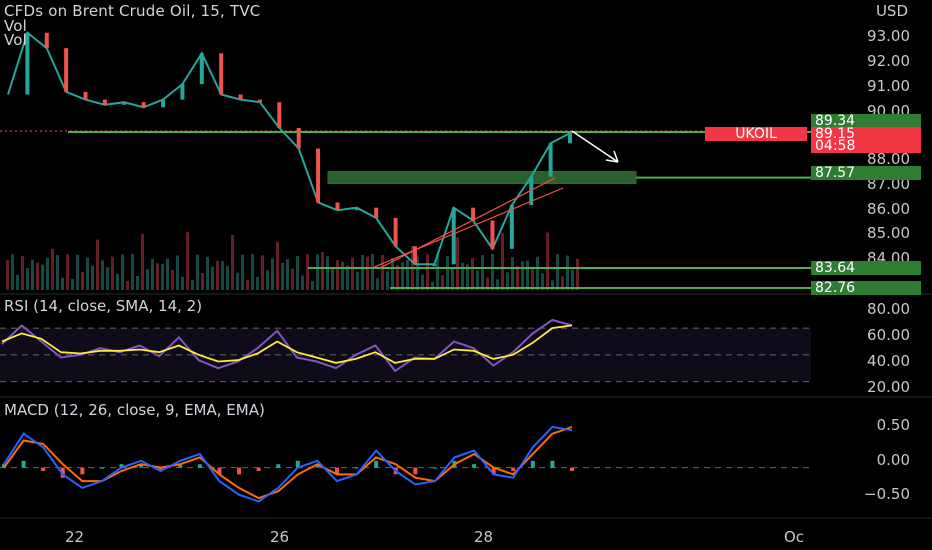  I want to click on rsi-line, so click(287, 345).